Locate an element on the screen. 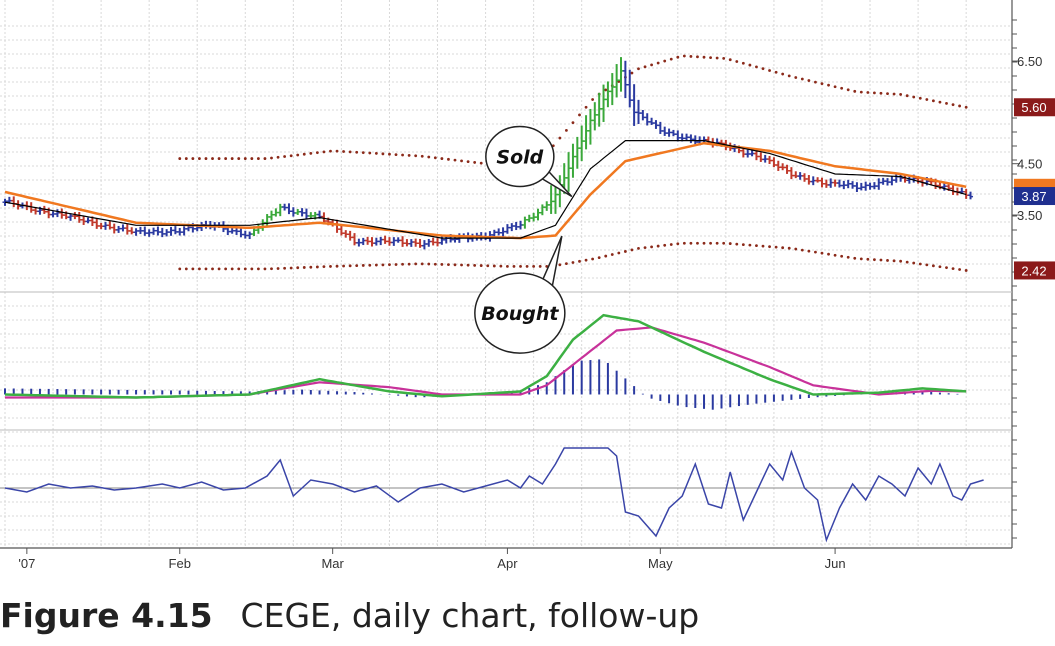 This screenshot has width=1055, height=646. figure-title: CEGE, daily chart, follow-up is located at coordinates (470, 615).